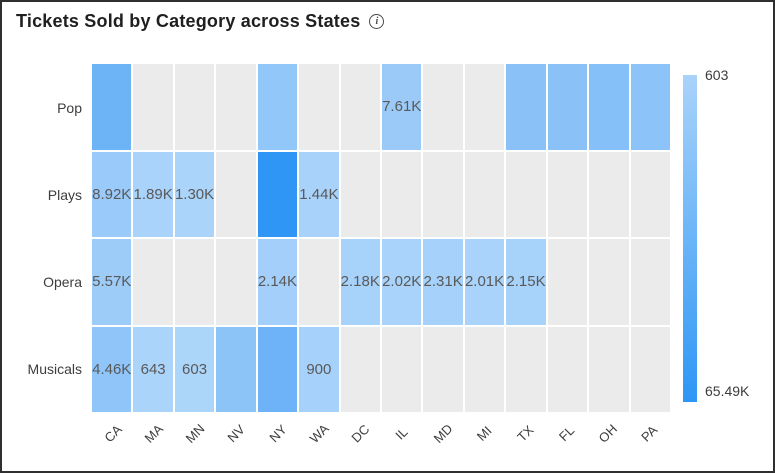  I want to click on heatmap-cell-plays-pa, so click(650, 194).